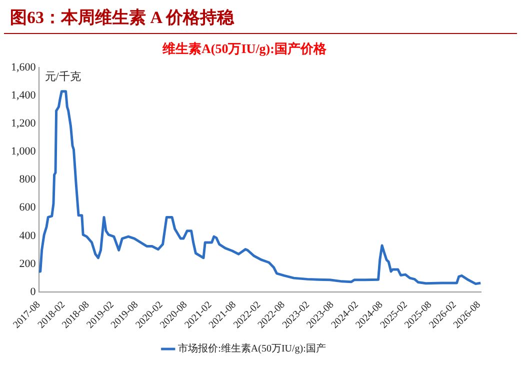 Image resolution: width=521 pixels, height=375 pixels. Describe the element at coordinates (27, 180) in the screenshot. I see `y-tick-label: 800` at that location.